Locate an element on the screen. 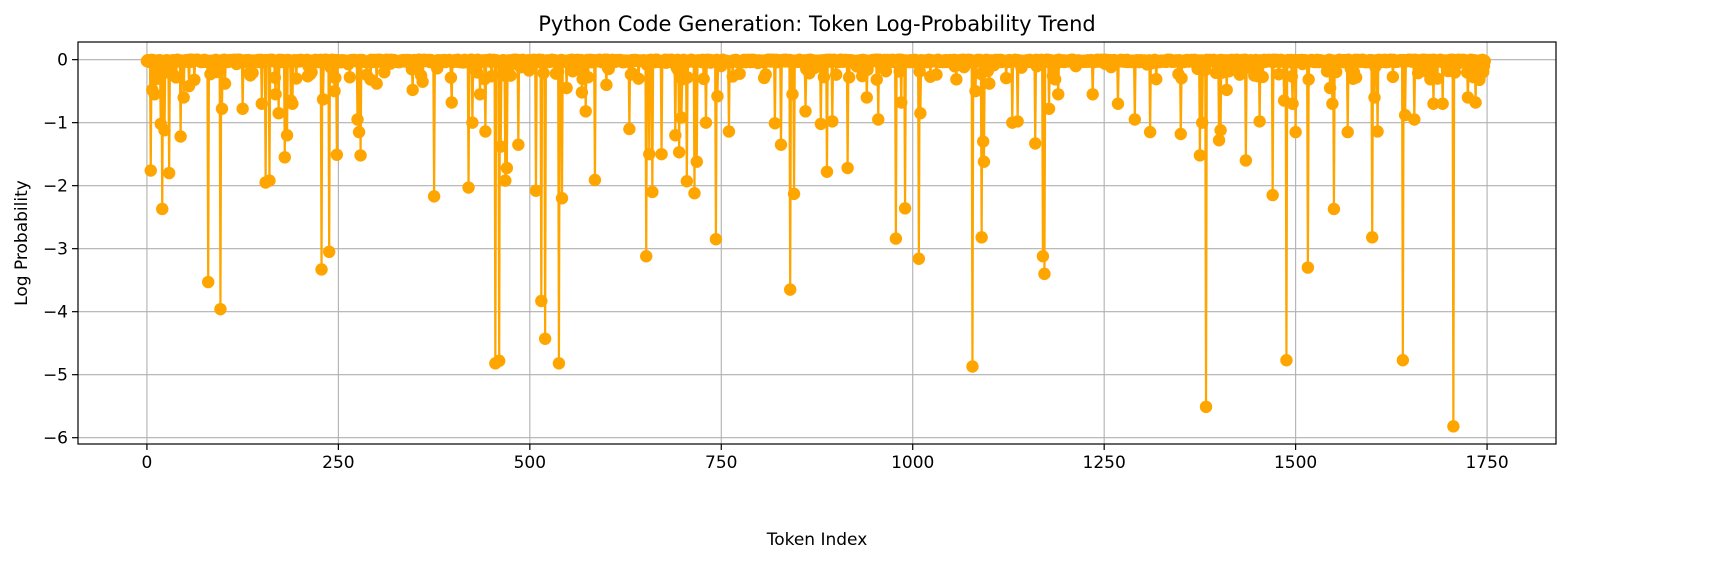 This screenshot has width=1713, height=561. y-tick-label: −1 is located at coordinates (55, 124).